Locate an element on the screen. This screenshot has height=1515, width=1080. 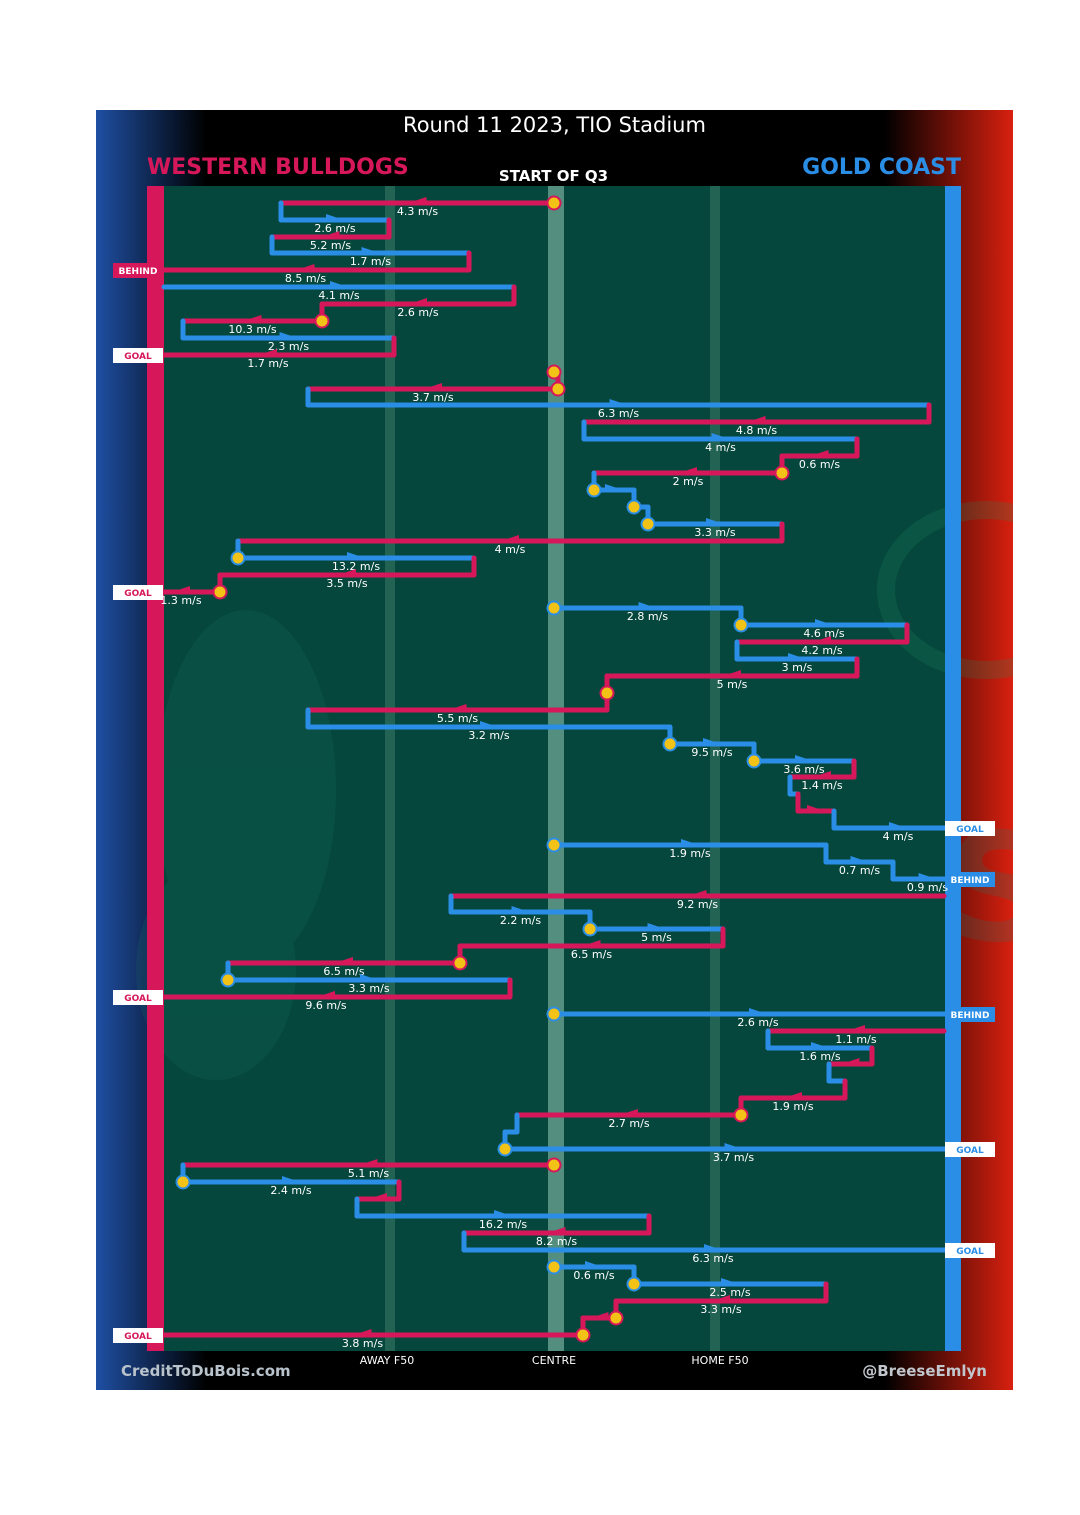
speed-label: 1.1 m/s is located at coordinates (855, 1039).